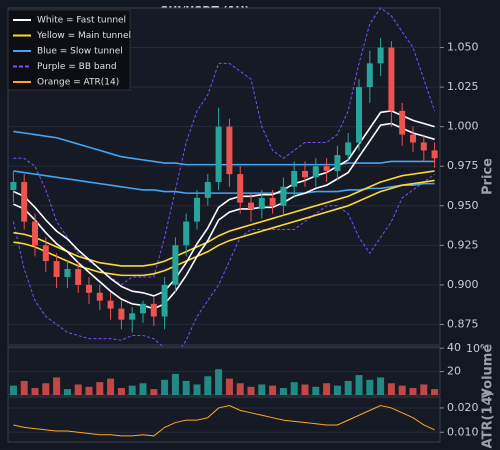 Image resolution: width=500 pixels, height=450 pixels. What do you see at coordinates (78, 83) in the screenshot?
I see `legend-label: Orange = ATR(14)` at bounding box center [78, 83].